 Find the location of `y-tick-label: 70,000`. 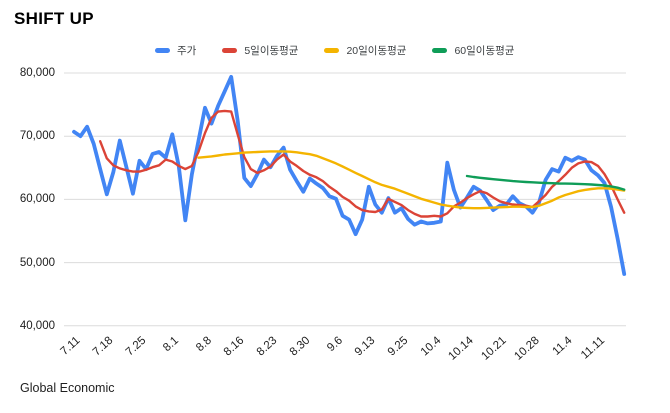

y-tick-label: 70,000 is located at coordinates (37, 136).